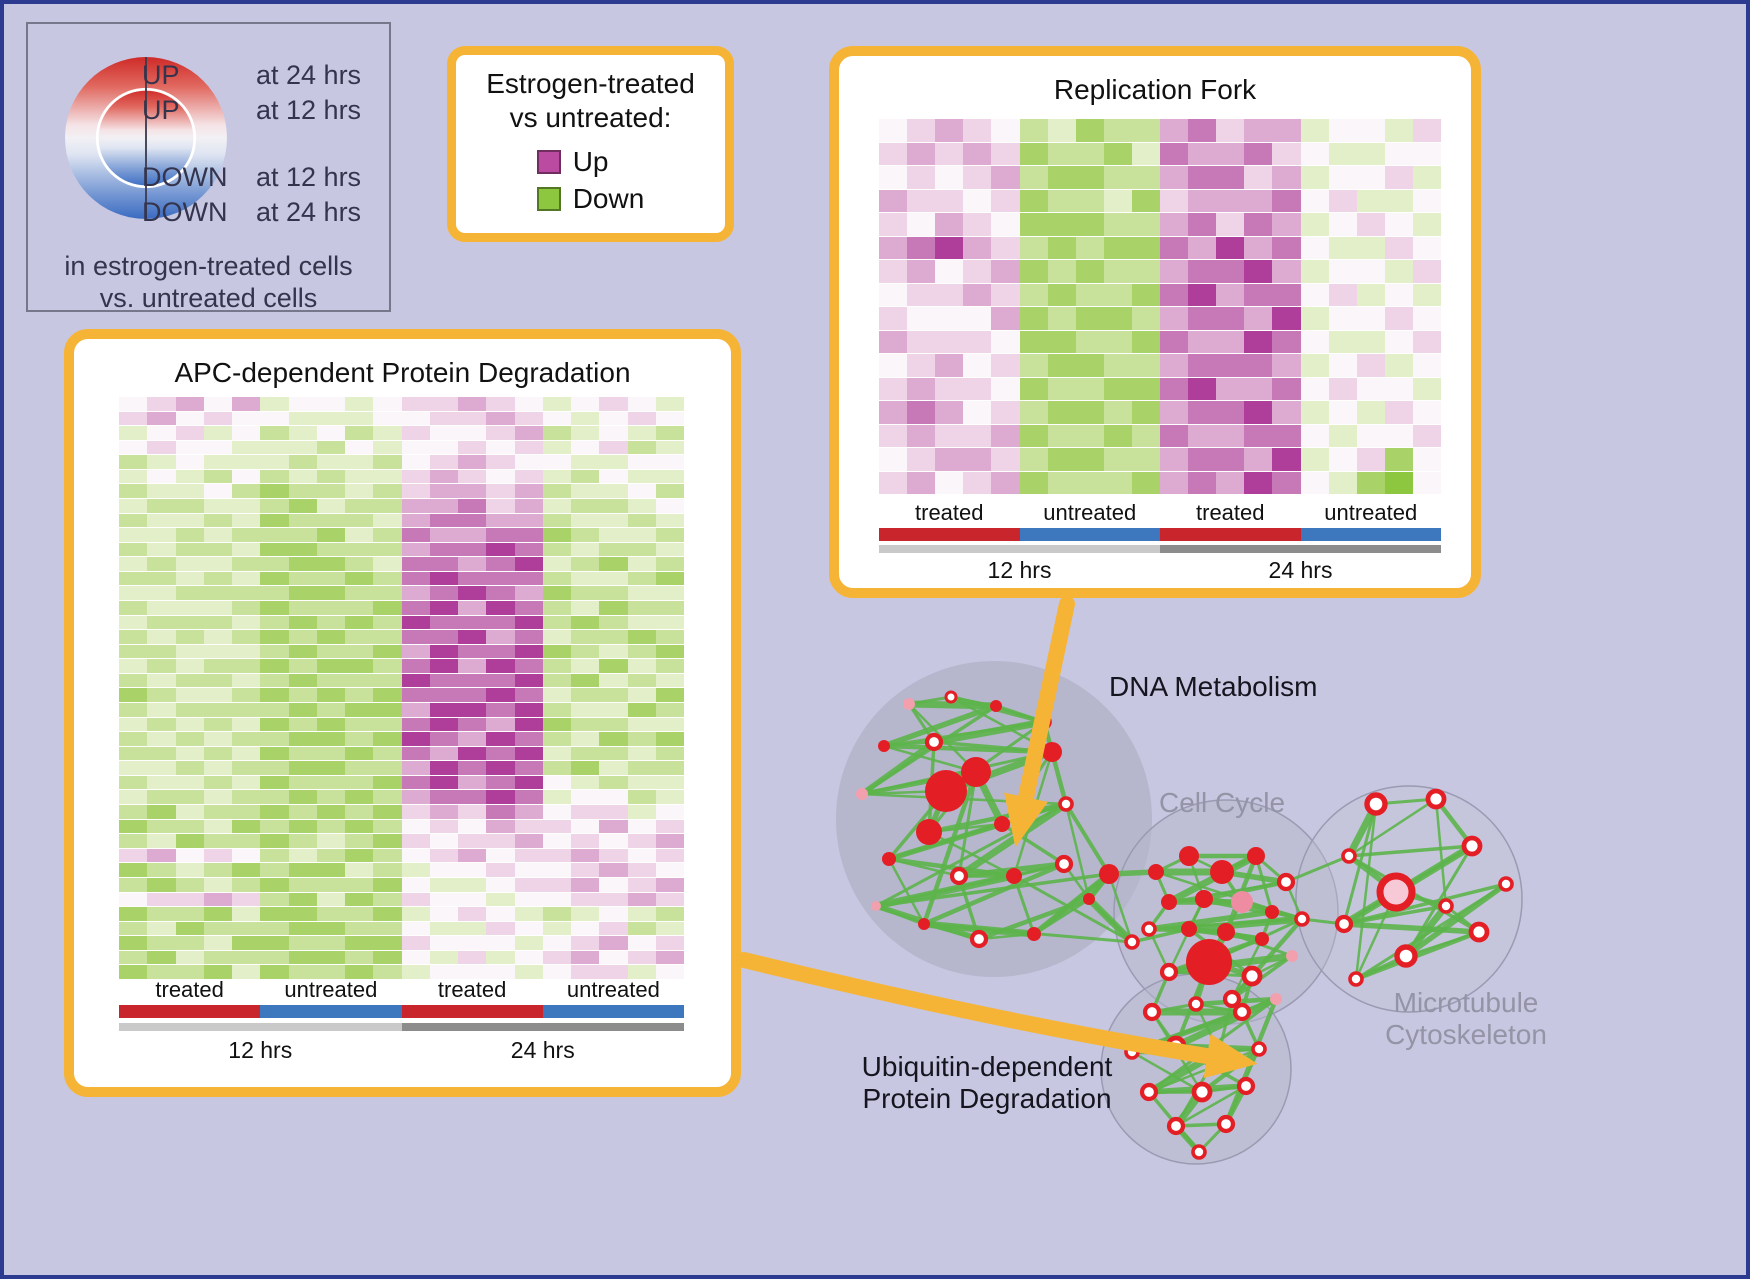  I want to click on legend-row-down-24: DOWN at 24 hrs, so click(251, 212).